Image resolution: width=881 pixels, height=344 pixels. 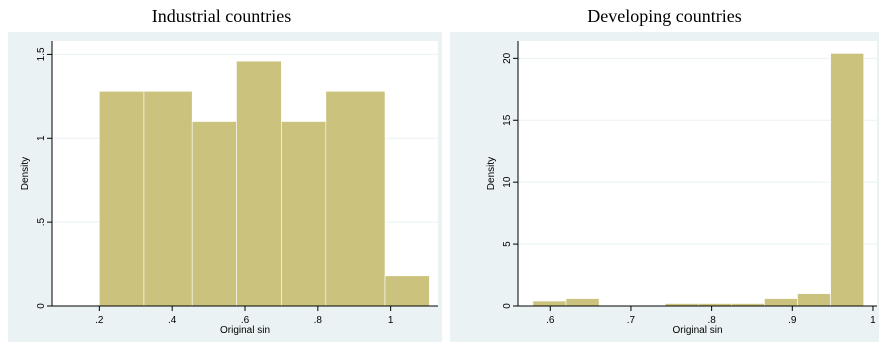 I want to click on y-tick-label: 1.5, so click(x=41, y=54).